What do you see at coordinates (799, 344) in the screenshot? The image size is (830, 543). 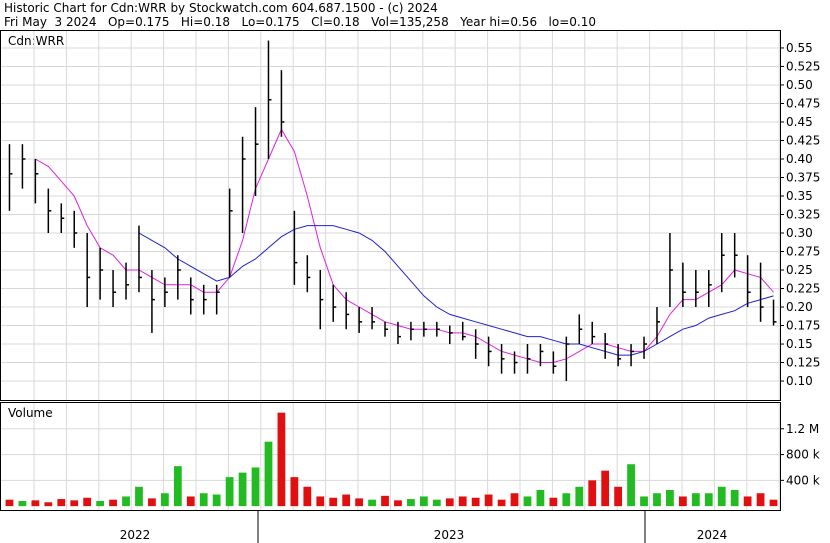 I see `y-tick-label: 0.15` at bounding box center [799, 344].